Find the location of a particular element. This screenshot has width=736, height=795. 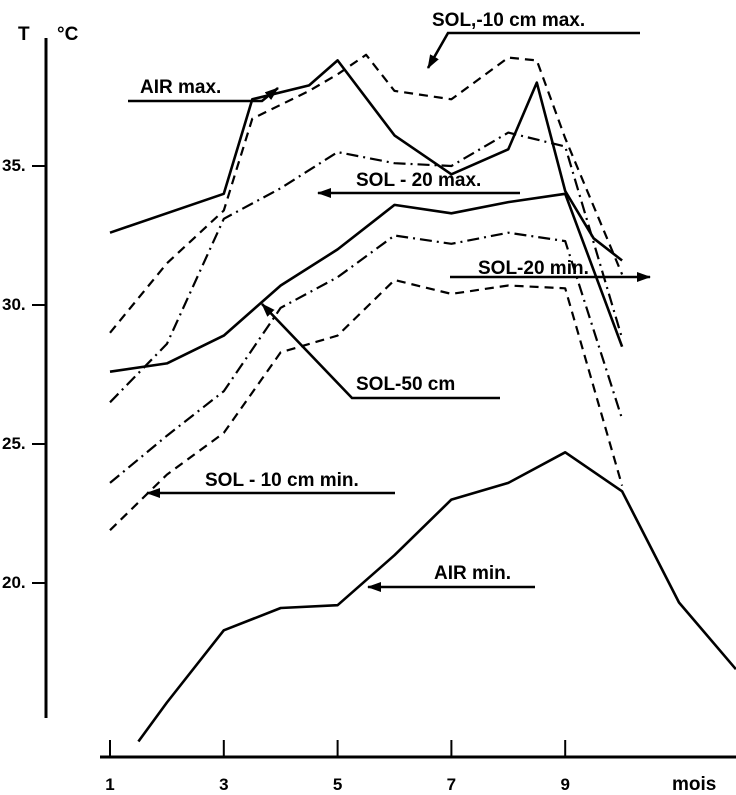

y-tick-label: 30. is located at coordinates (14, 304).